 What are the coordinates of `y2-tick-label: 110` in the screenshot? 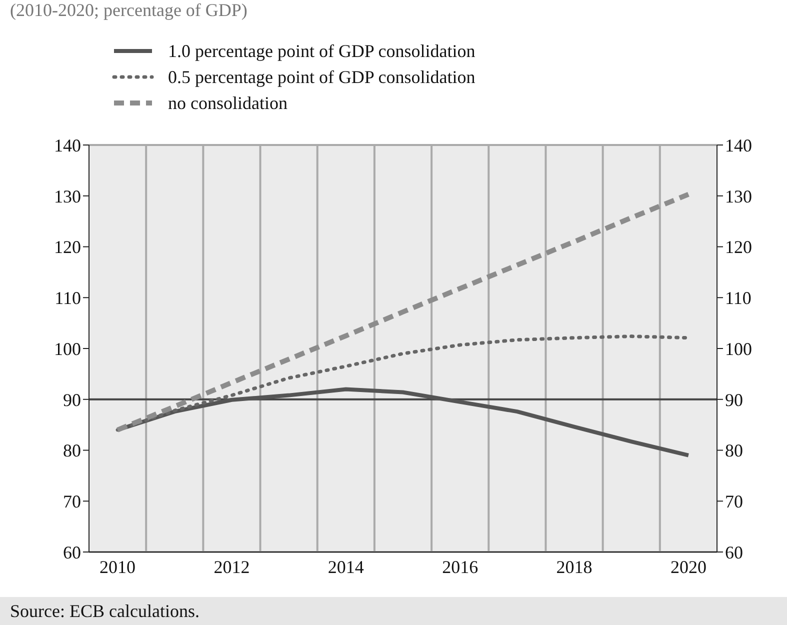 It's located at (738, 298).